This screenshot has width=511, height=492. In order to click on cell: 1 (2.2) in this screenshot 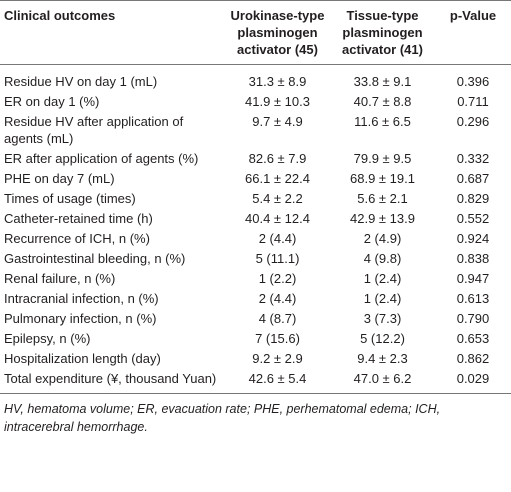, I will do `click(277, 278)`.